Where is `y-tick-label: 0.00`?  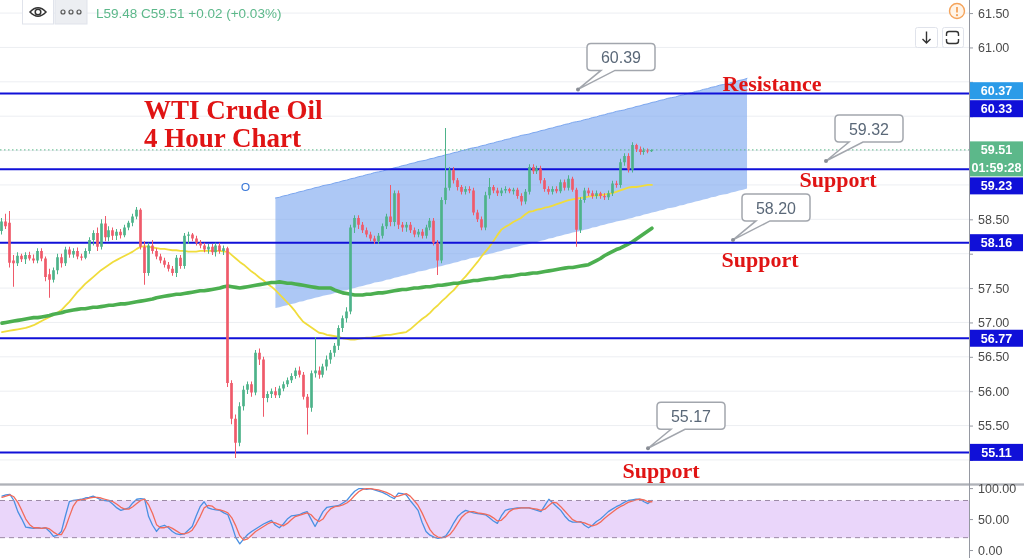
y-tick-label: 0.00 is located at coordinates (990, 550).